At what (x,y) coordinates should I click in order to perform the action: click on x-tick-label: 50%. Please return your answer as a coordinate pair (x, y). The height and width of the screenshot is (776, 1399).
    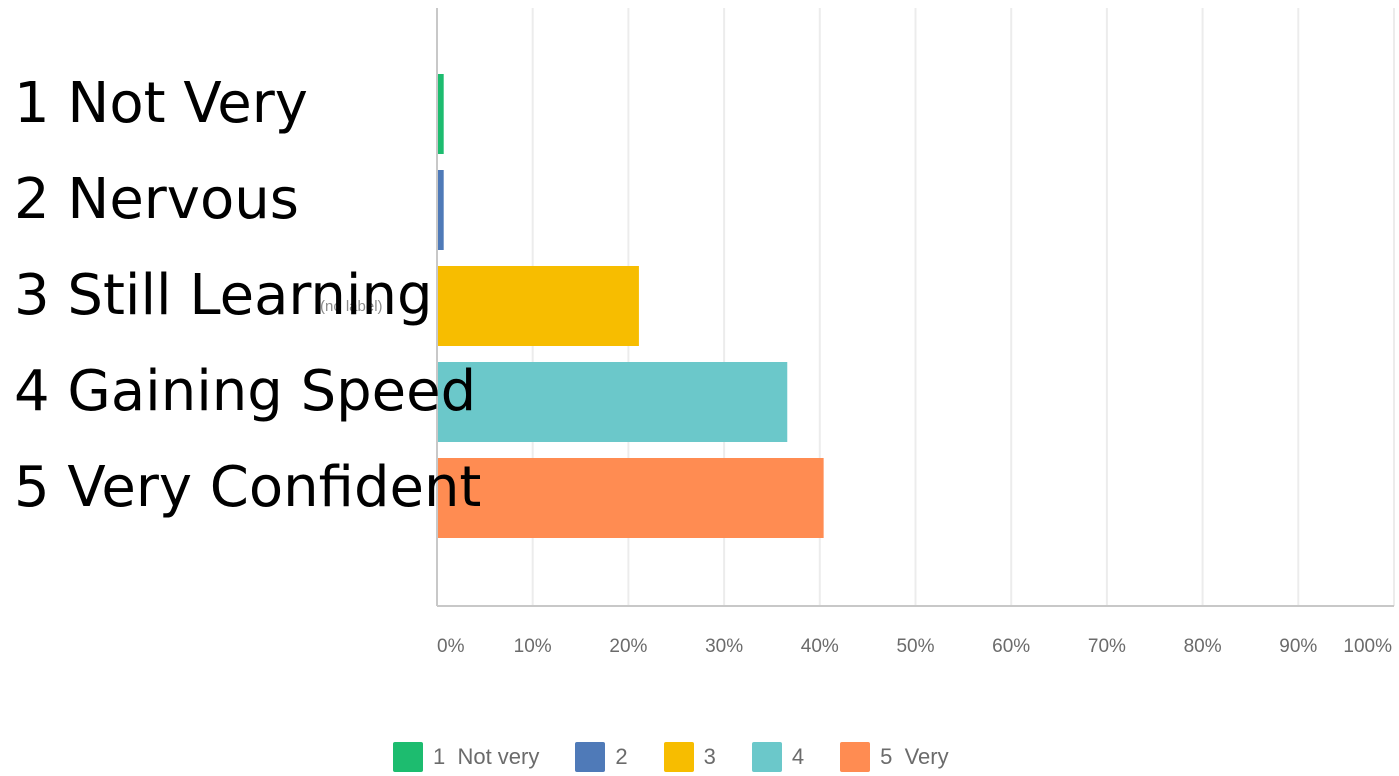
    Looking at the image, I should click on (915, 646).